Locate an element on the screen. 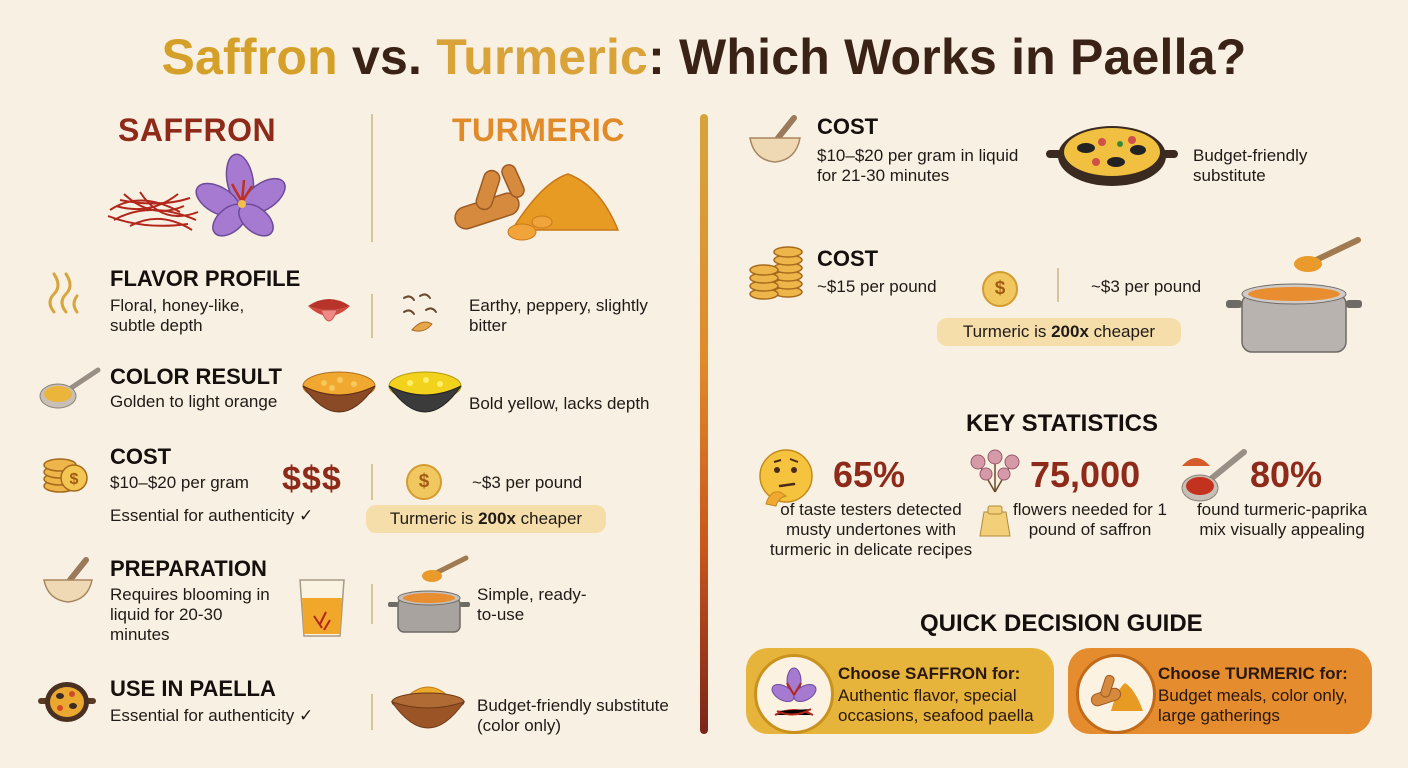  key-statistics-heading: KEY STATISTICS is located at coordinates (1062, 423).